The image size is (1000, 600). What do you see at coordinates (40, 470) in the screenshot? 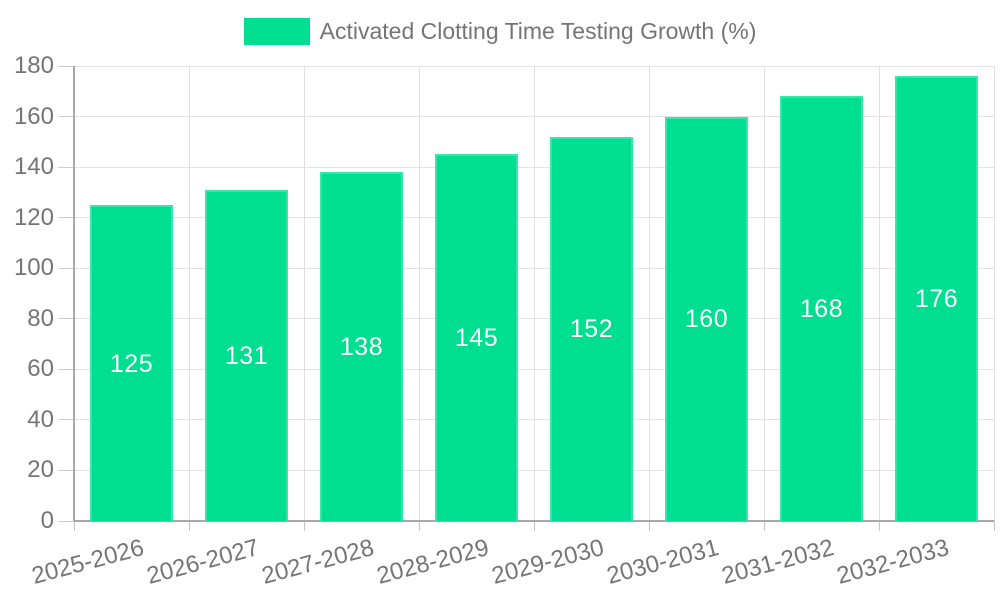
I see `y-axis-tick-label: 20` at bounding box center [40, 470].